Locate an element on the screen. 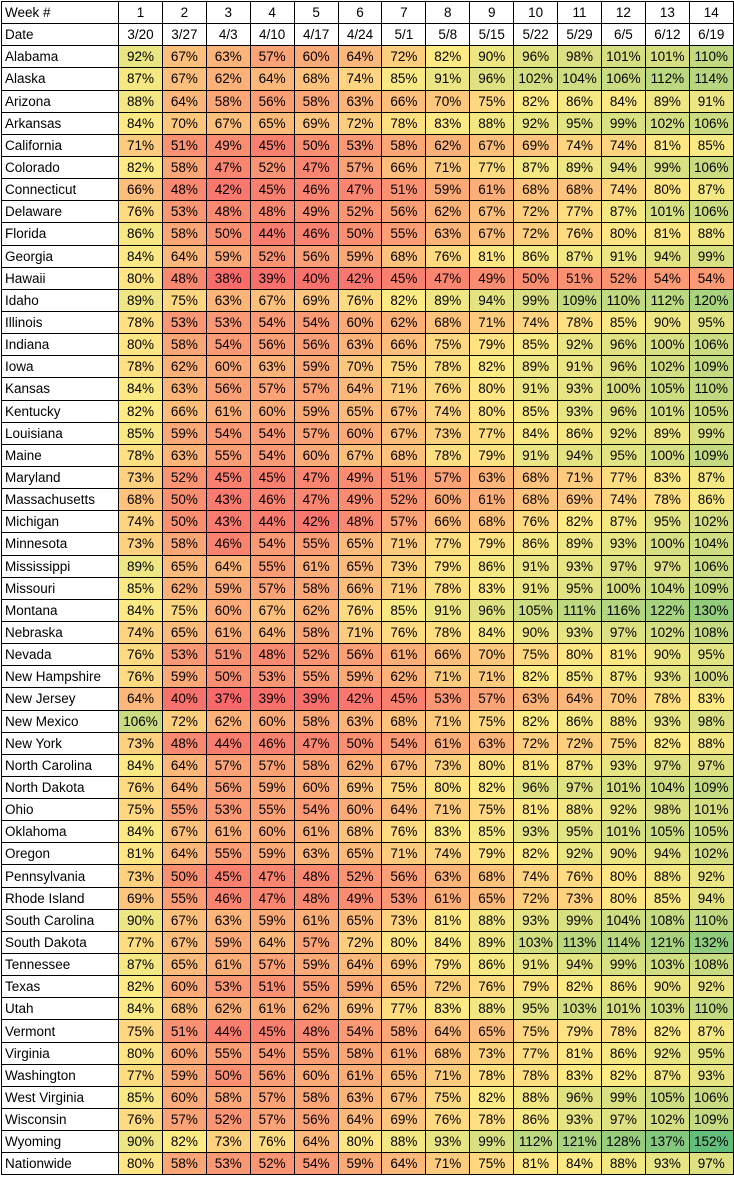  percent-cell: 80% is located at coordinates (492, 389).